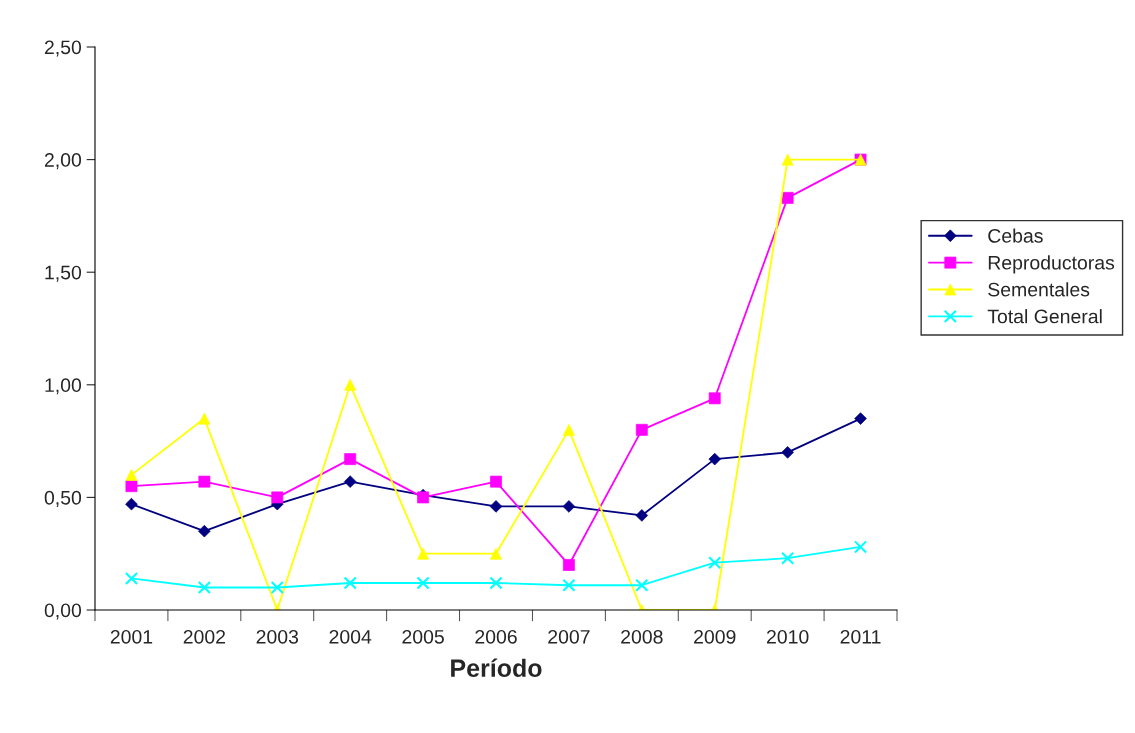  I want to click on x-axis-title: Período, so click(496, 668).